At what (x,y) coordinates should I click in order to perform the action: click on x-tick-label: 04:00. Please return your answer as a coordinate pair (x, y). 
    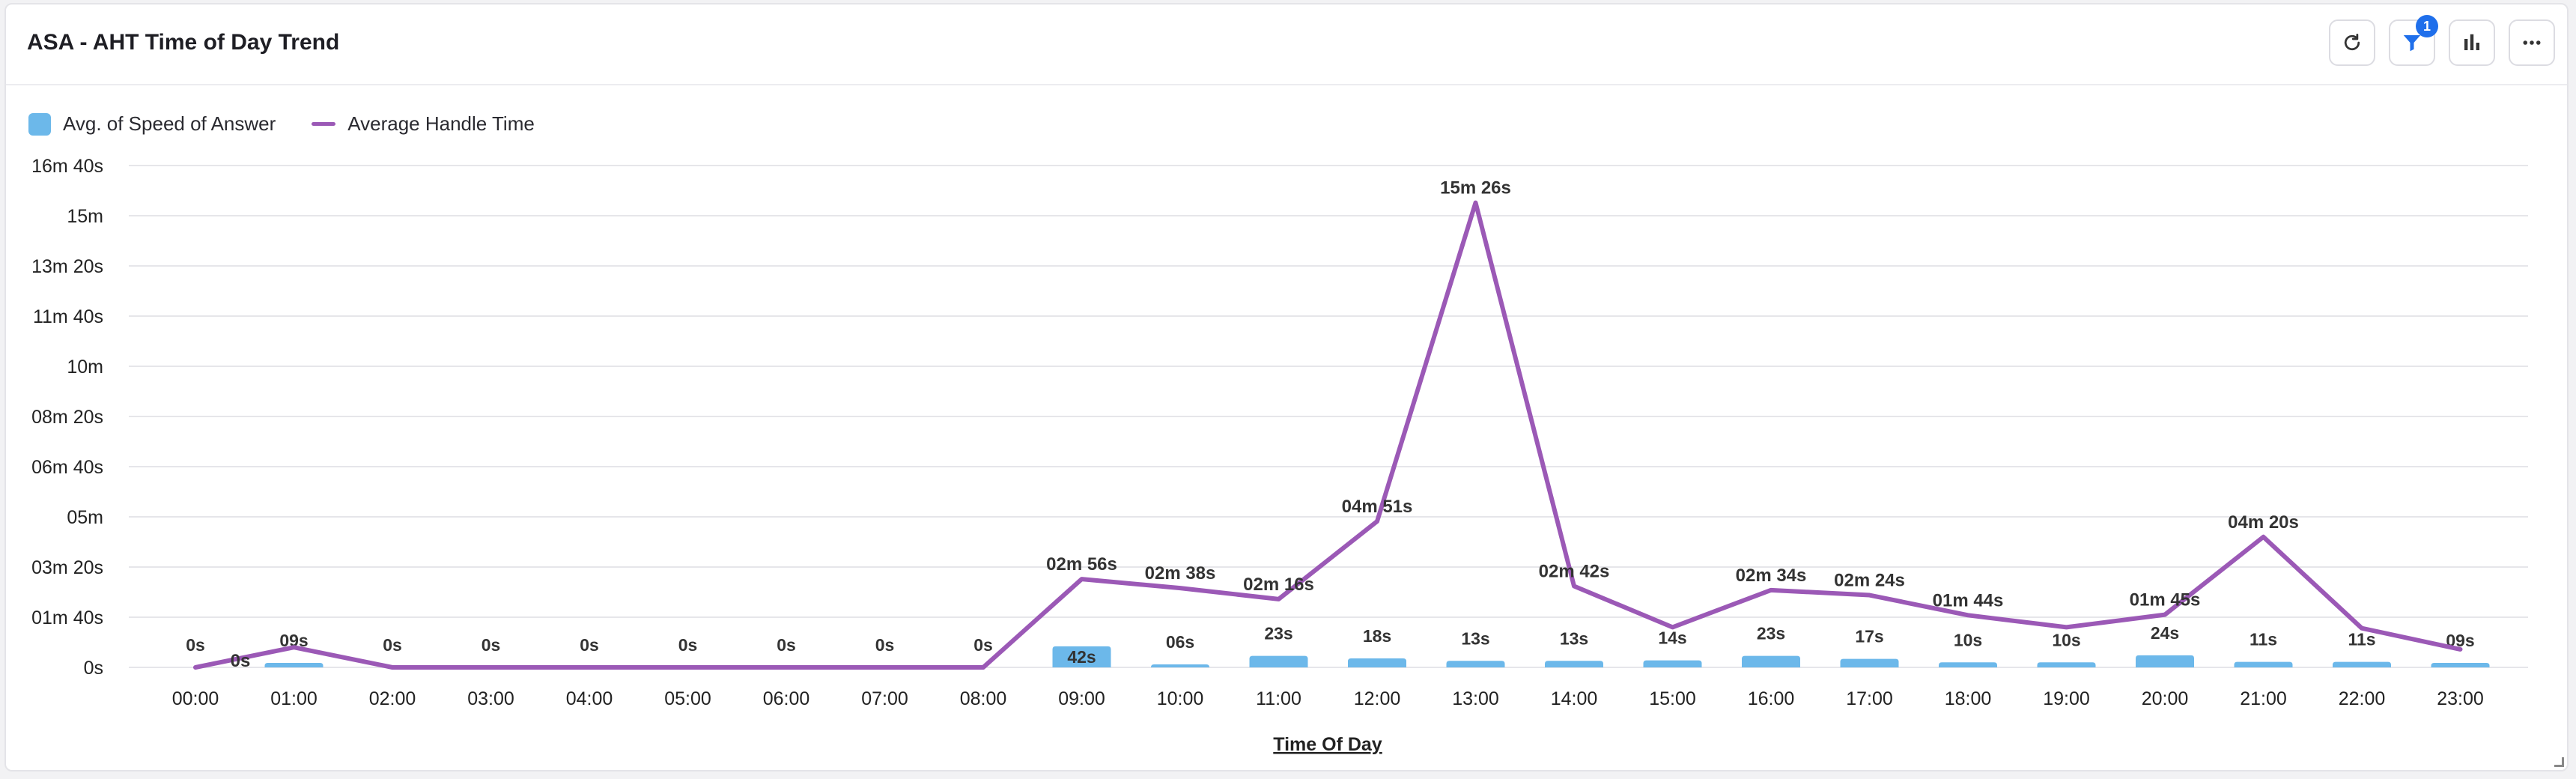
    Looking at the image, I should click on (589, 698).